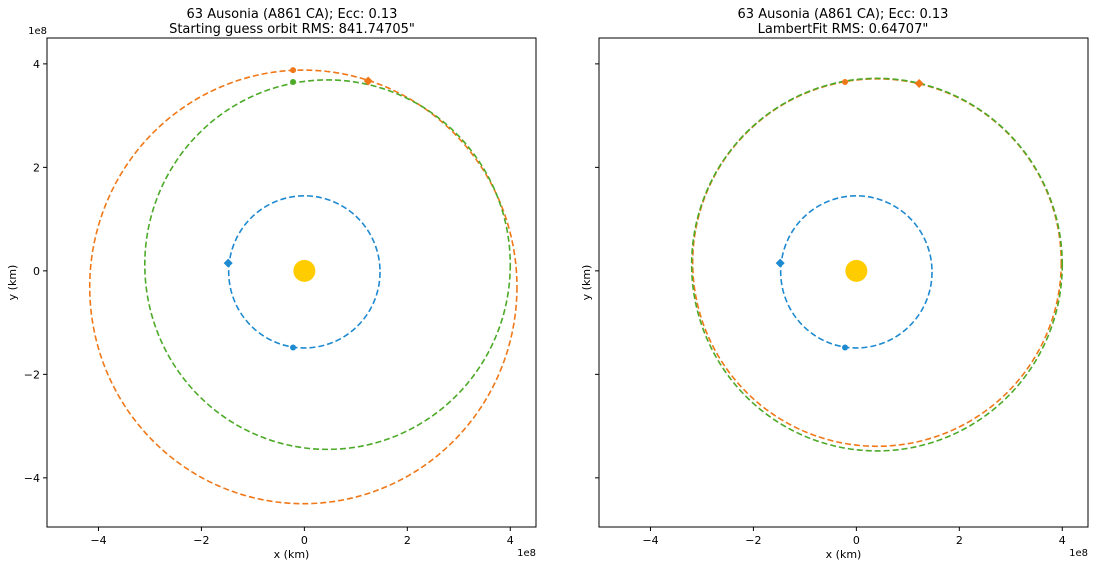 Image resolution: width=1095 pixels, height=568 pixels. What do you see at coordinates (844, 554) in the screenshot?
I see `right-x-axis-label: x (km)` at bounding box center [844, 554].